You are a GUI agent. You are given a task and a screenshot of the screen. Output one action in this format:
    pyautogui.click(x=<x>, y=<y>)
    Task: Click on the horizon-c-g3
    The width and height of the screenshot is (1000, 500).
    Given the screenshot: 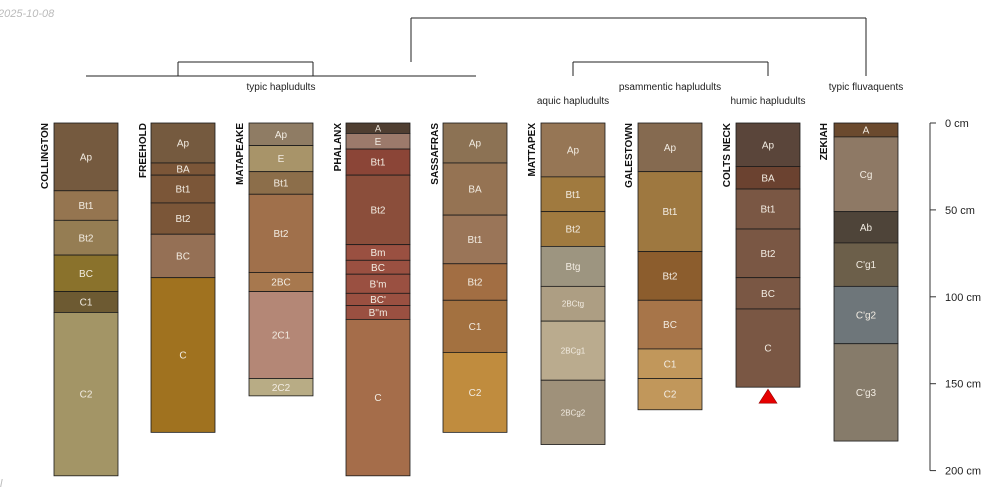 What is the action you would take?
    pyautogui.click(x=866, y=392)
    